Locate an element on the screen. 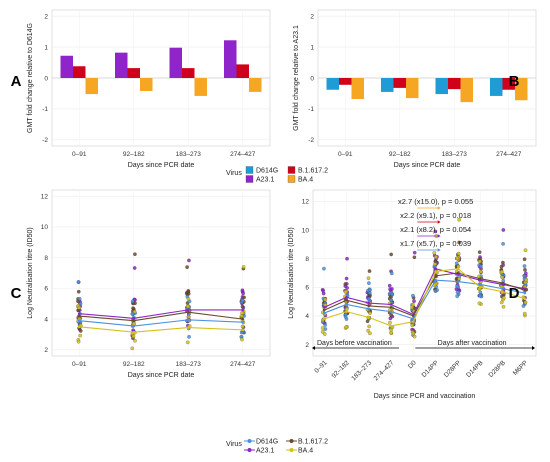 The height and width of the screenshot is (462, 550). legend-top-entry-label: A23.1 is located at coordinates (265, 180).